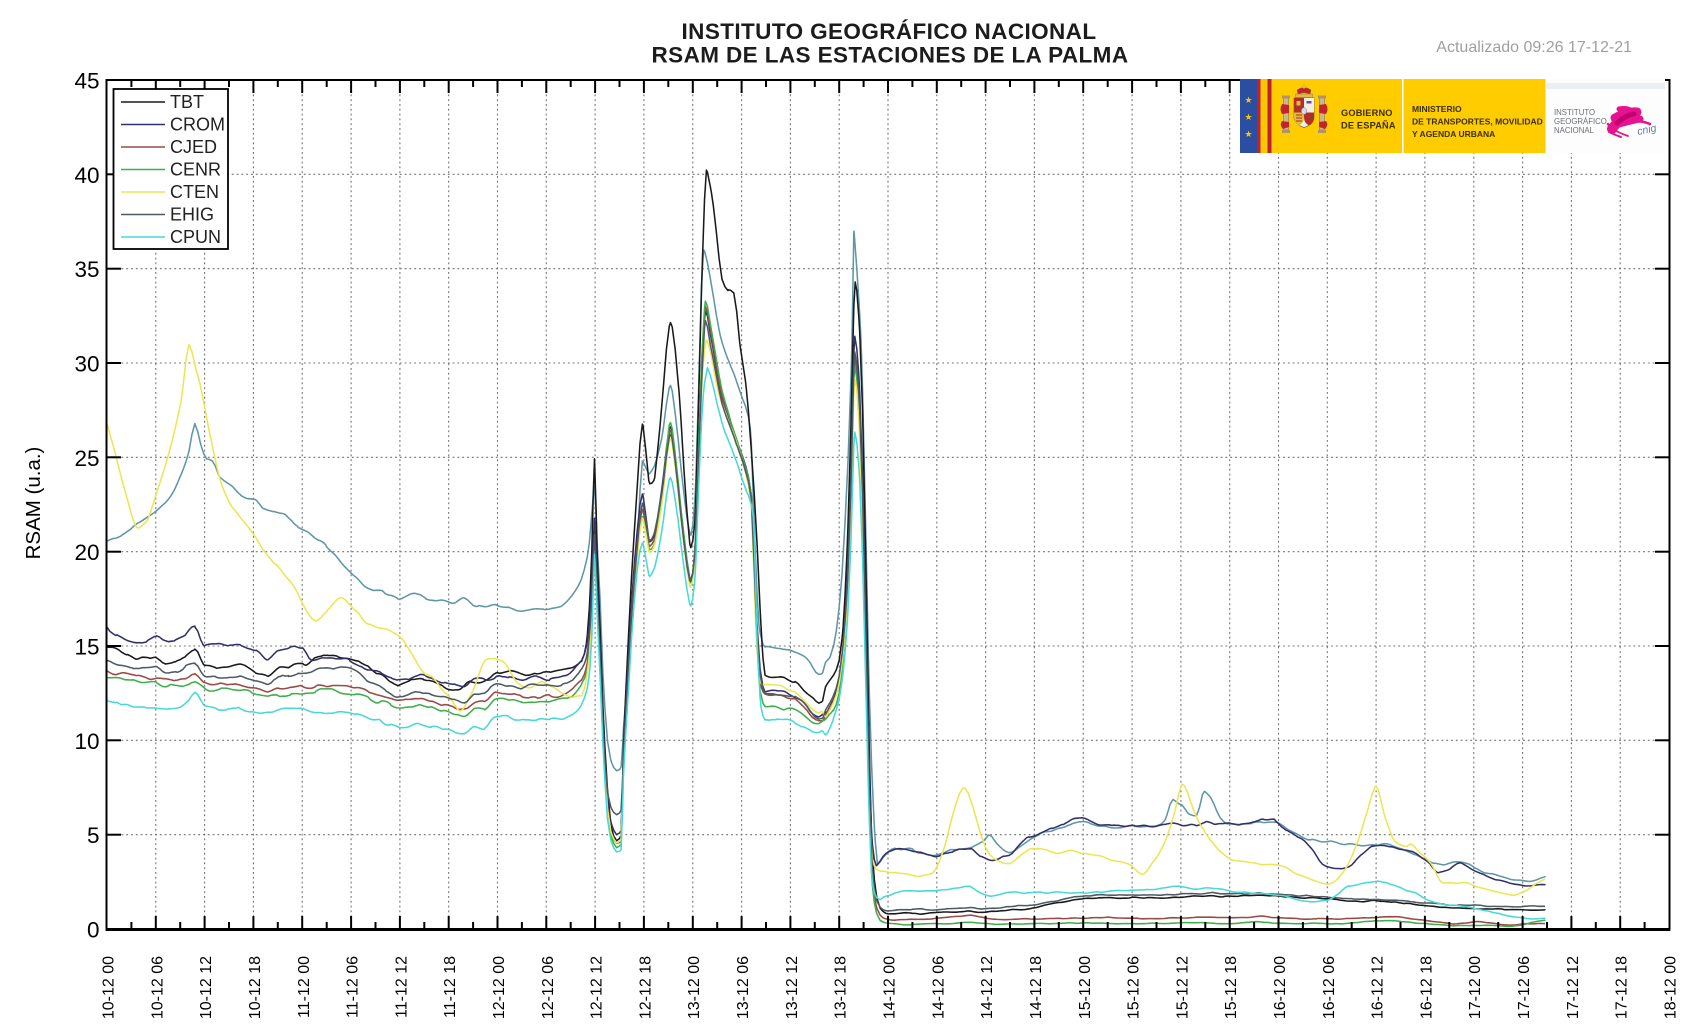  I want to click on svg-text: 20, so click(86, 552).